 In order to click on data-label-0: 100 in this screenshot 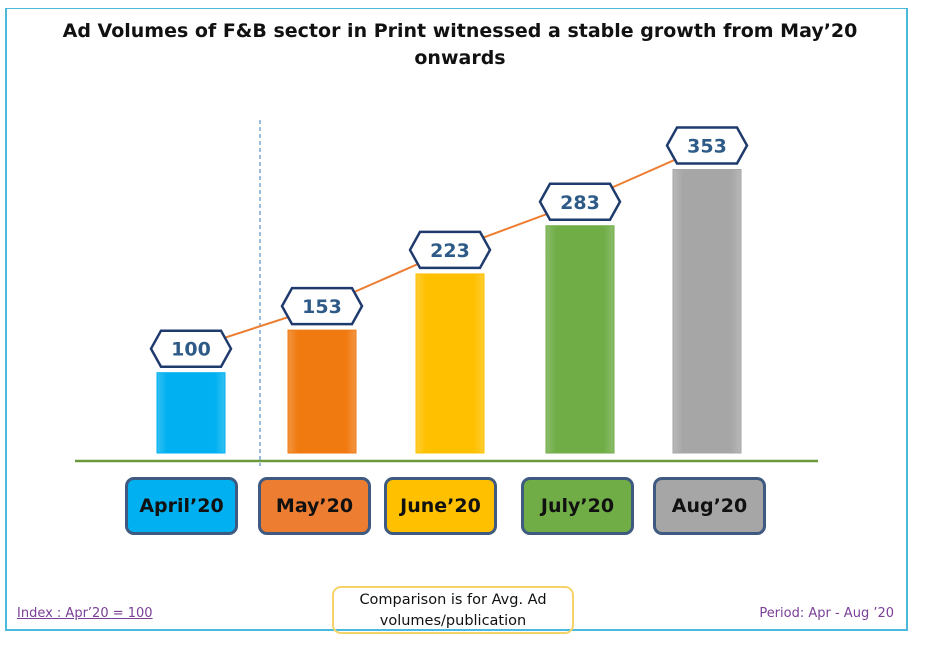, I will do `click(191, 350)`.